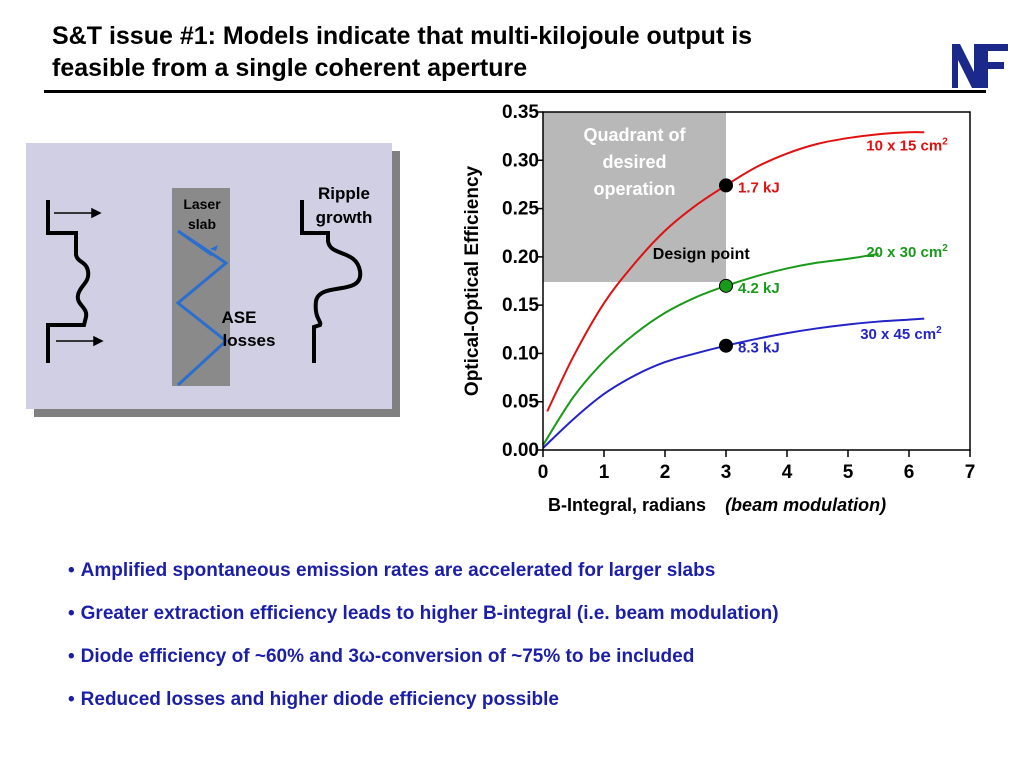 The height and width of the screenshot is (768, 1024). I want to click on design-point-label: Design point, so click(702, 254).